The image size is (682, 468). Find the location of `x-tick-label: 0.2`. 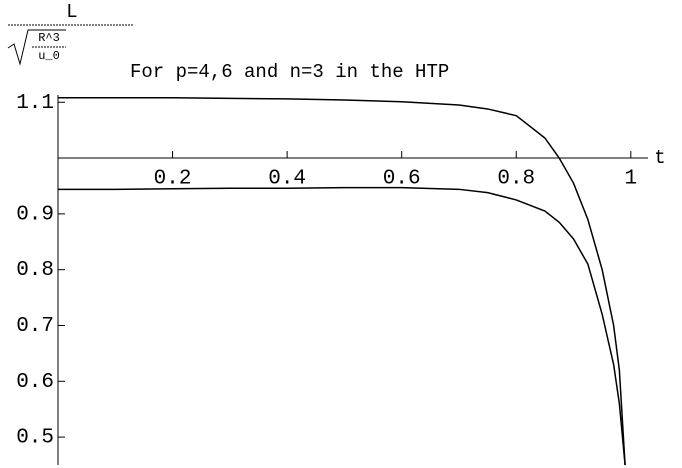

x-tick-label: 0.2 is located at coordinates (173, 179).